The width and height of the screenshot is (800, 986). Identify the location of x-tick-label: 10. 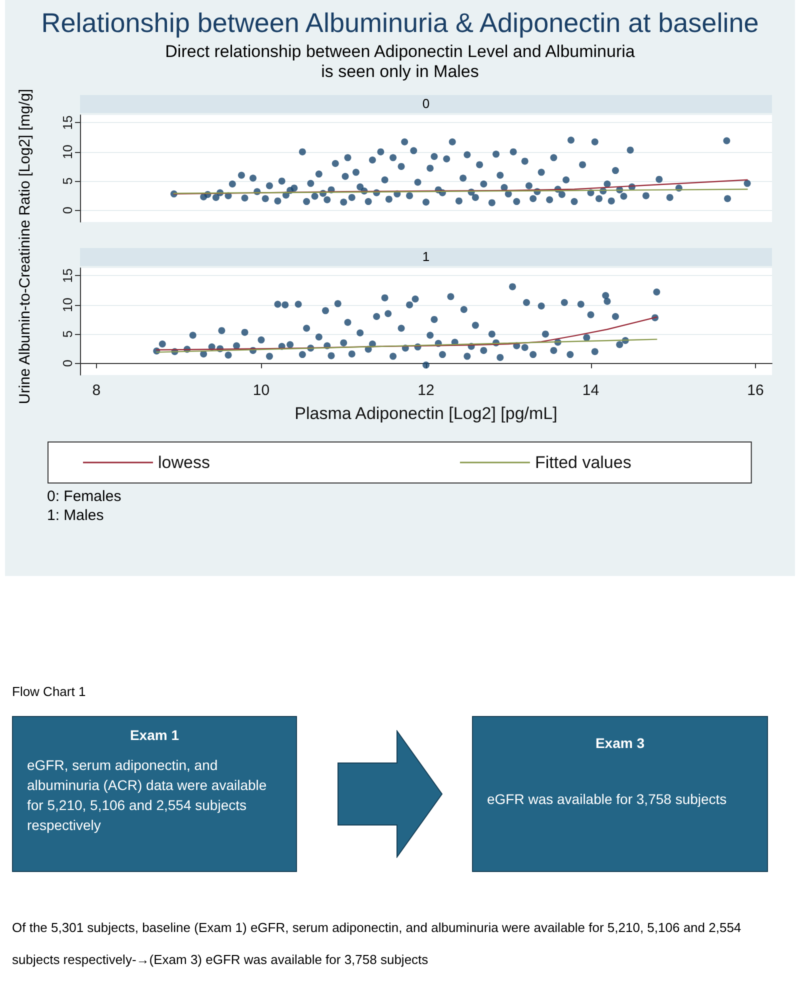
(261, 390).